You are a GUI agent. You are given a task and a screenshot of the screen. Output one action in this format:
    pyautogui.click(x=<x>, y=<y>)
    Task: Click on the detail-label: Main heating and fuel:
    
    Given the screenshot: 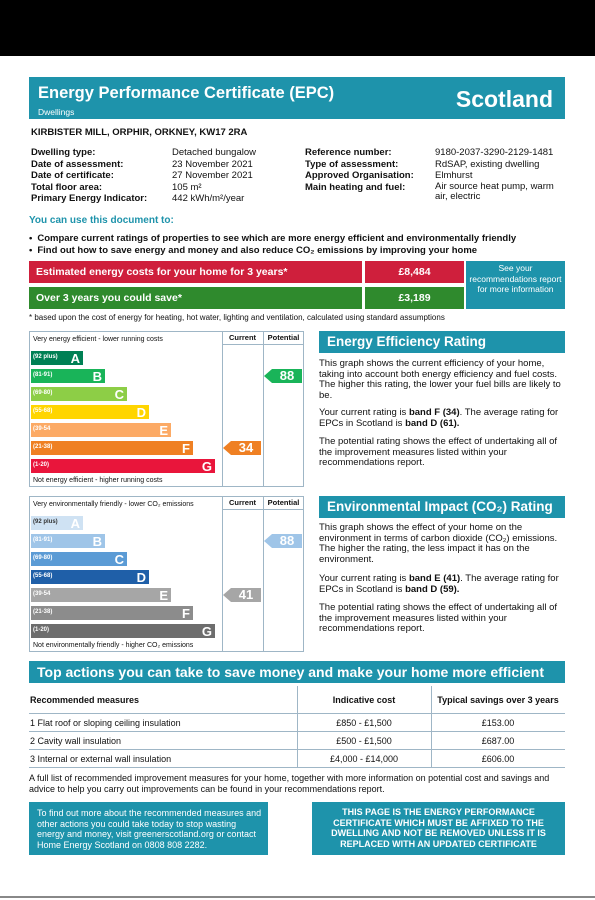 What is the action you would take?
    pyautogui.click(x=355, y=187)
    